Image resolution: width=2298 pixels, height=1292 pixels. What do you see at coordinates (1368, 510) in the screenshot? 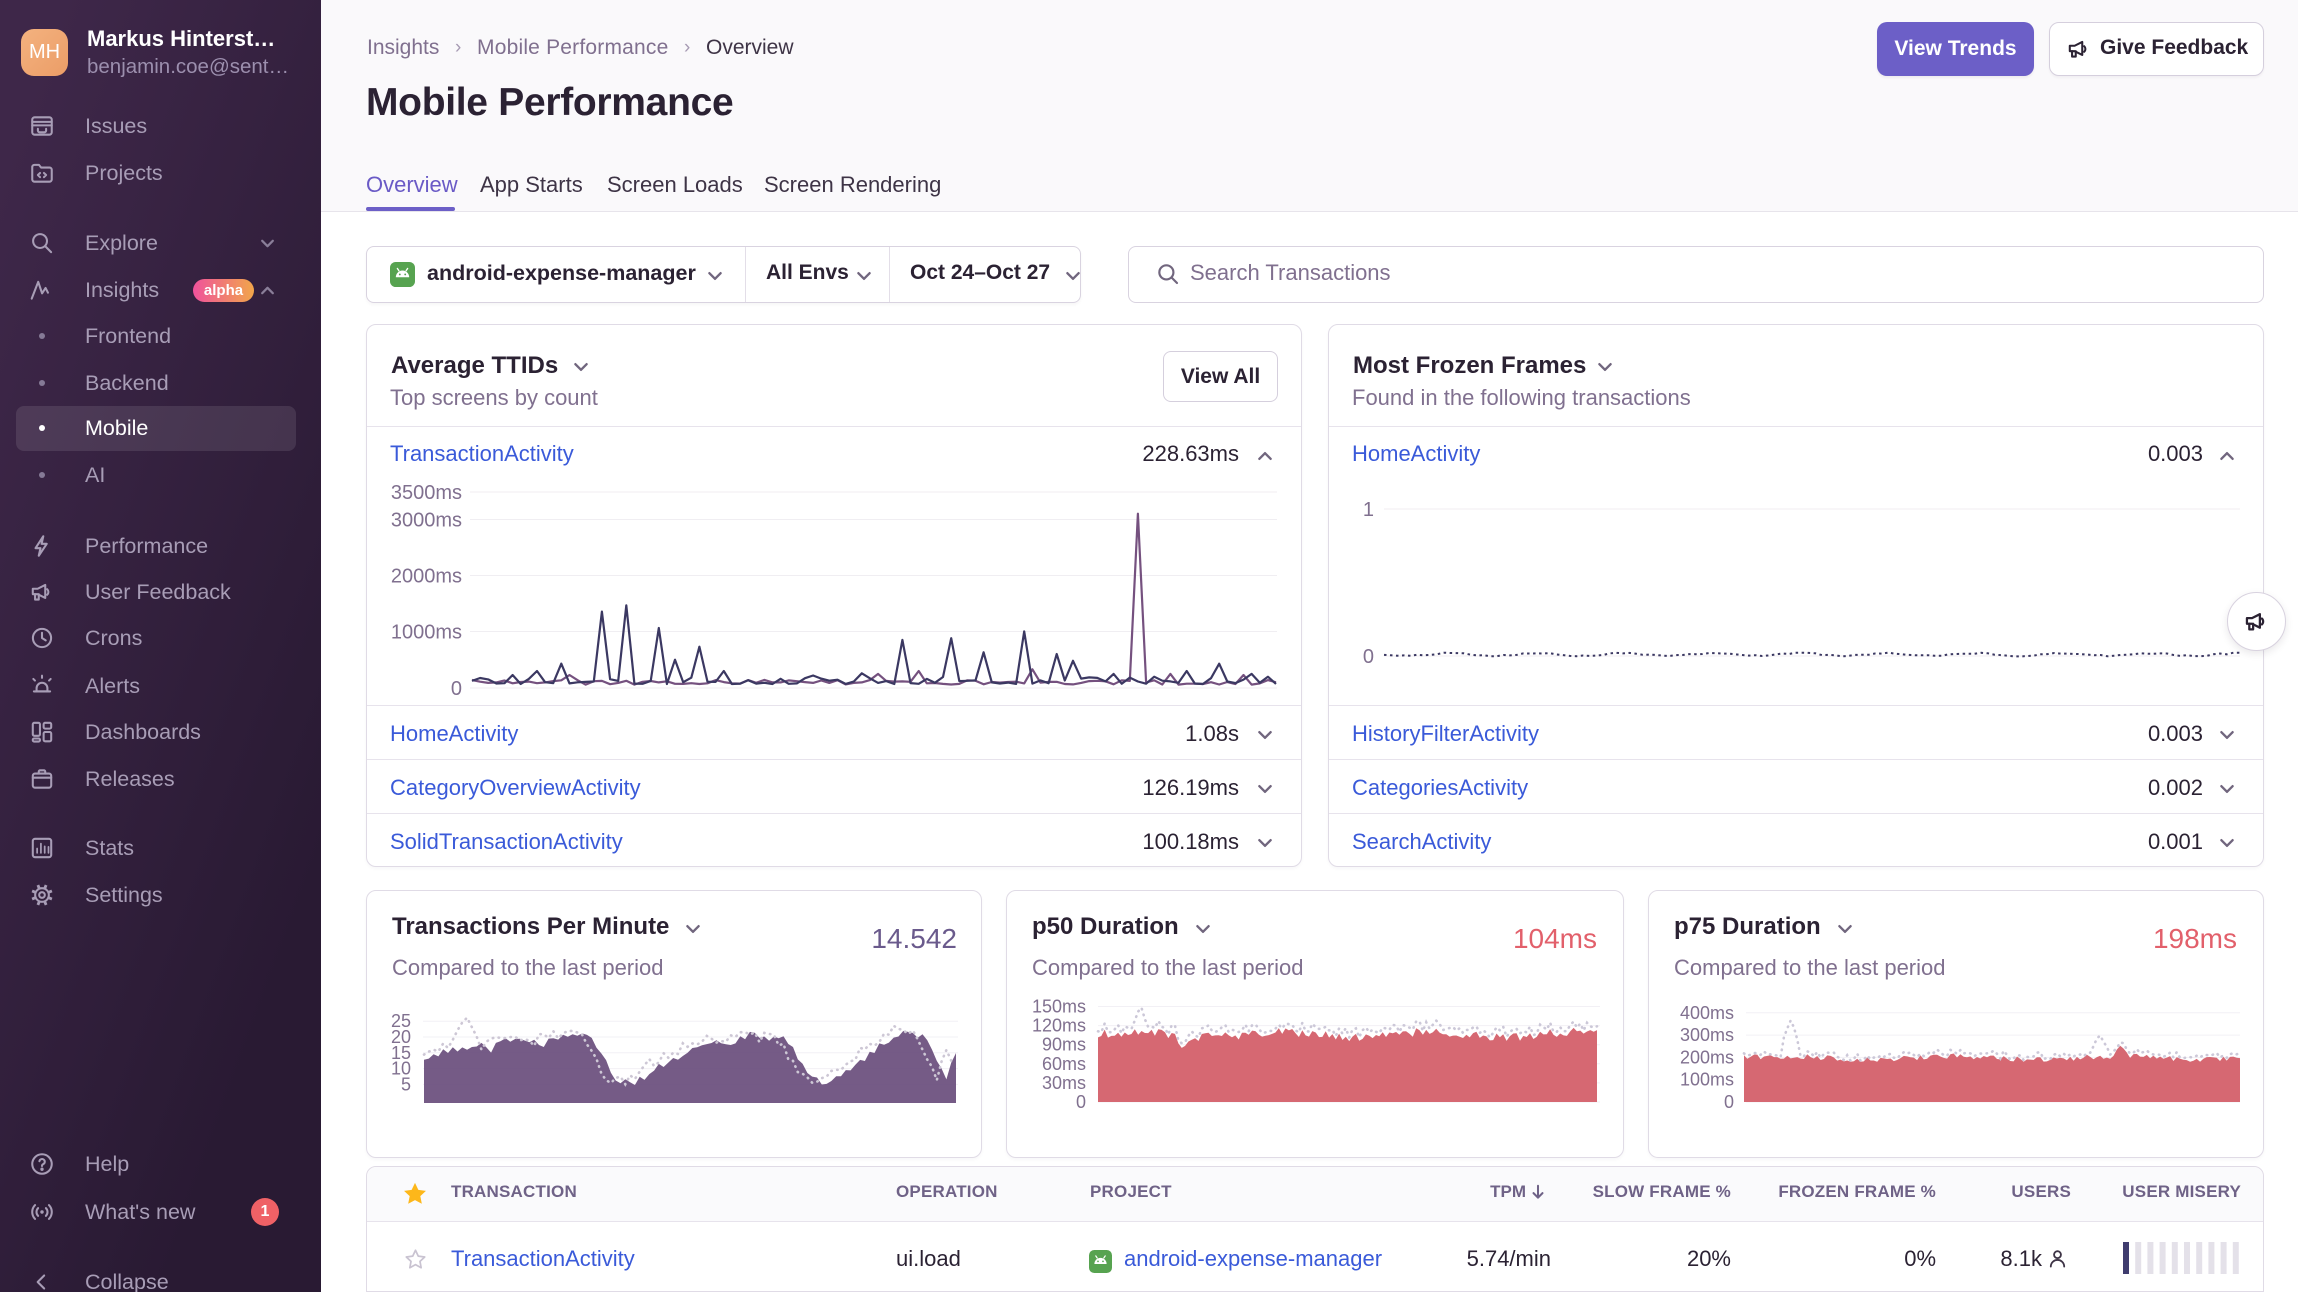
I see `svg-text: 1` at bounding box center [1368, 510].